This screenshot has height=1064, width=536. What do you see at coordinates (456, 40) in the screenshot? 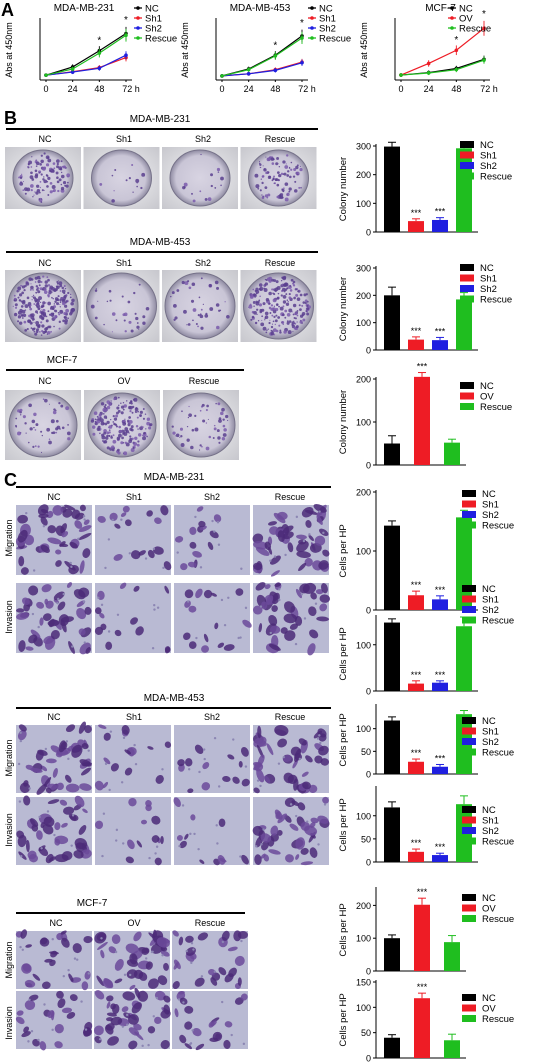
I see `significance-star: *` at bounding box center [456, 40].